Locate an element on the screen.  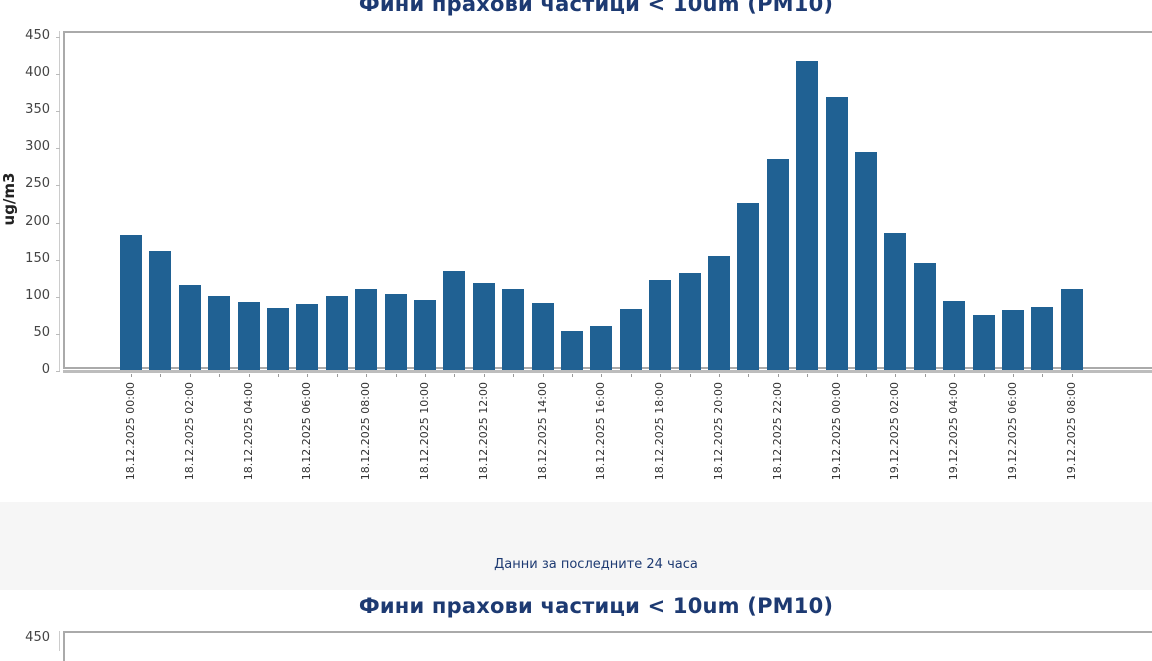
second-chart-plot-area is located at coordinates (607, 646).